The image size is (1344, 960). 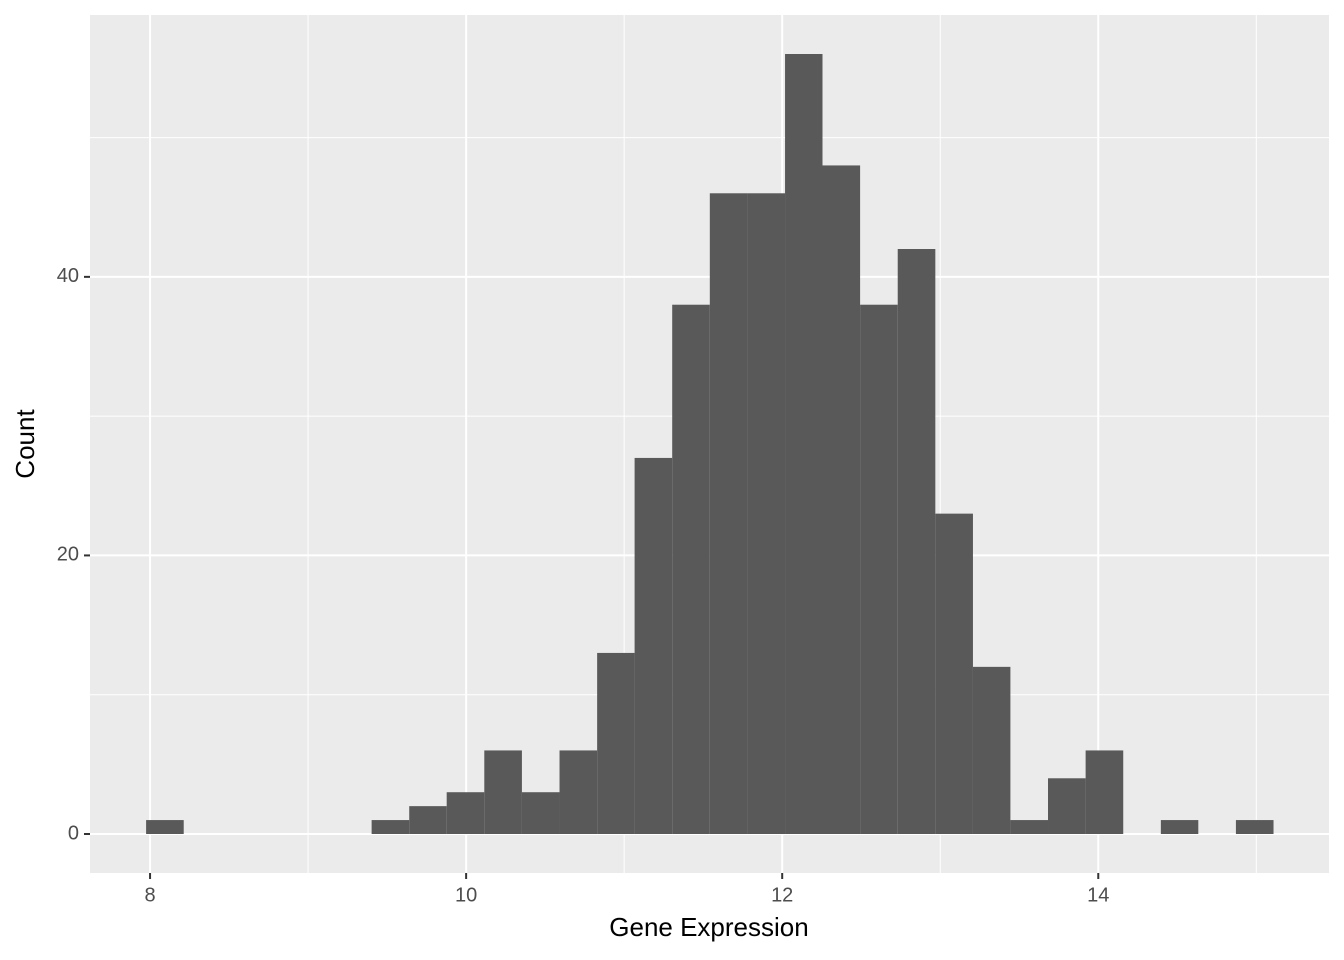 I want to click on x-axis-title: Gene Expression, so click(x=708, y=927).